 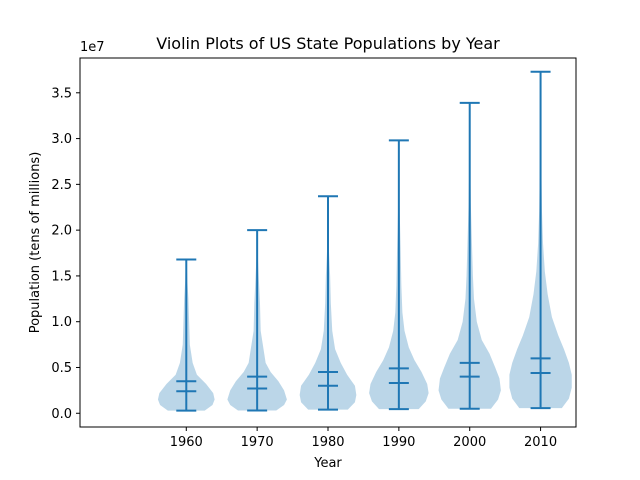 What do you see at coordinates (327, 463) in the screenshot?
I see `x-axis-label: Year` at bounding box center [327, 463].